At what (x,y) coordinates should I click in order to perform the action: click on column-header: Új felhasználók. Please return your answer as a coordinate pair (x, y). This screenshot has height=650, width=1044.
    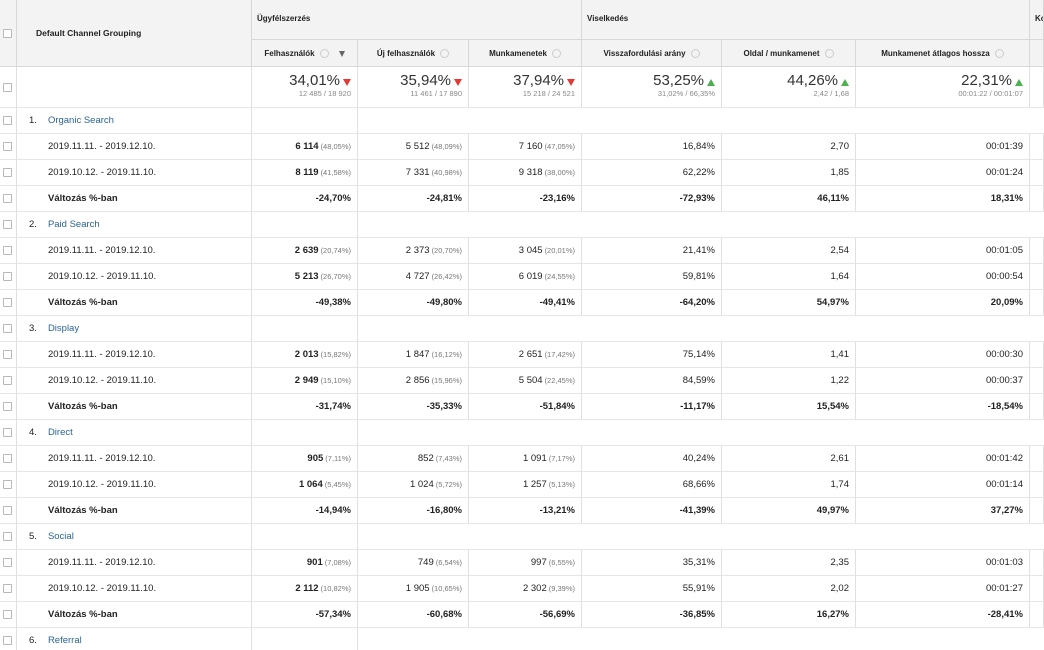
    Looking at the image, I should click on (413, 53).